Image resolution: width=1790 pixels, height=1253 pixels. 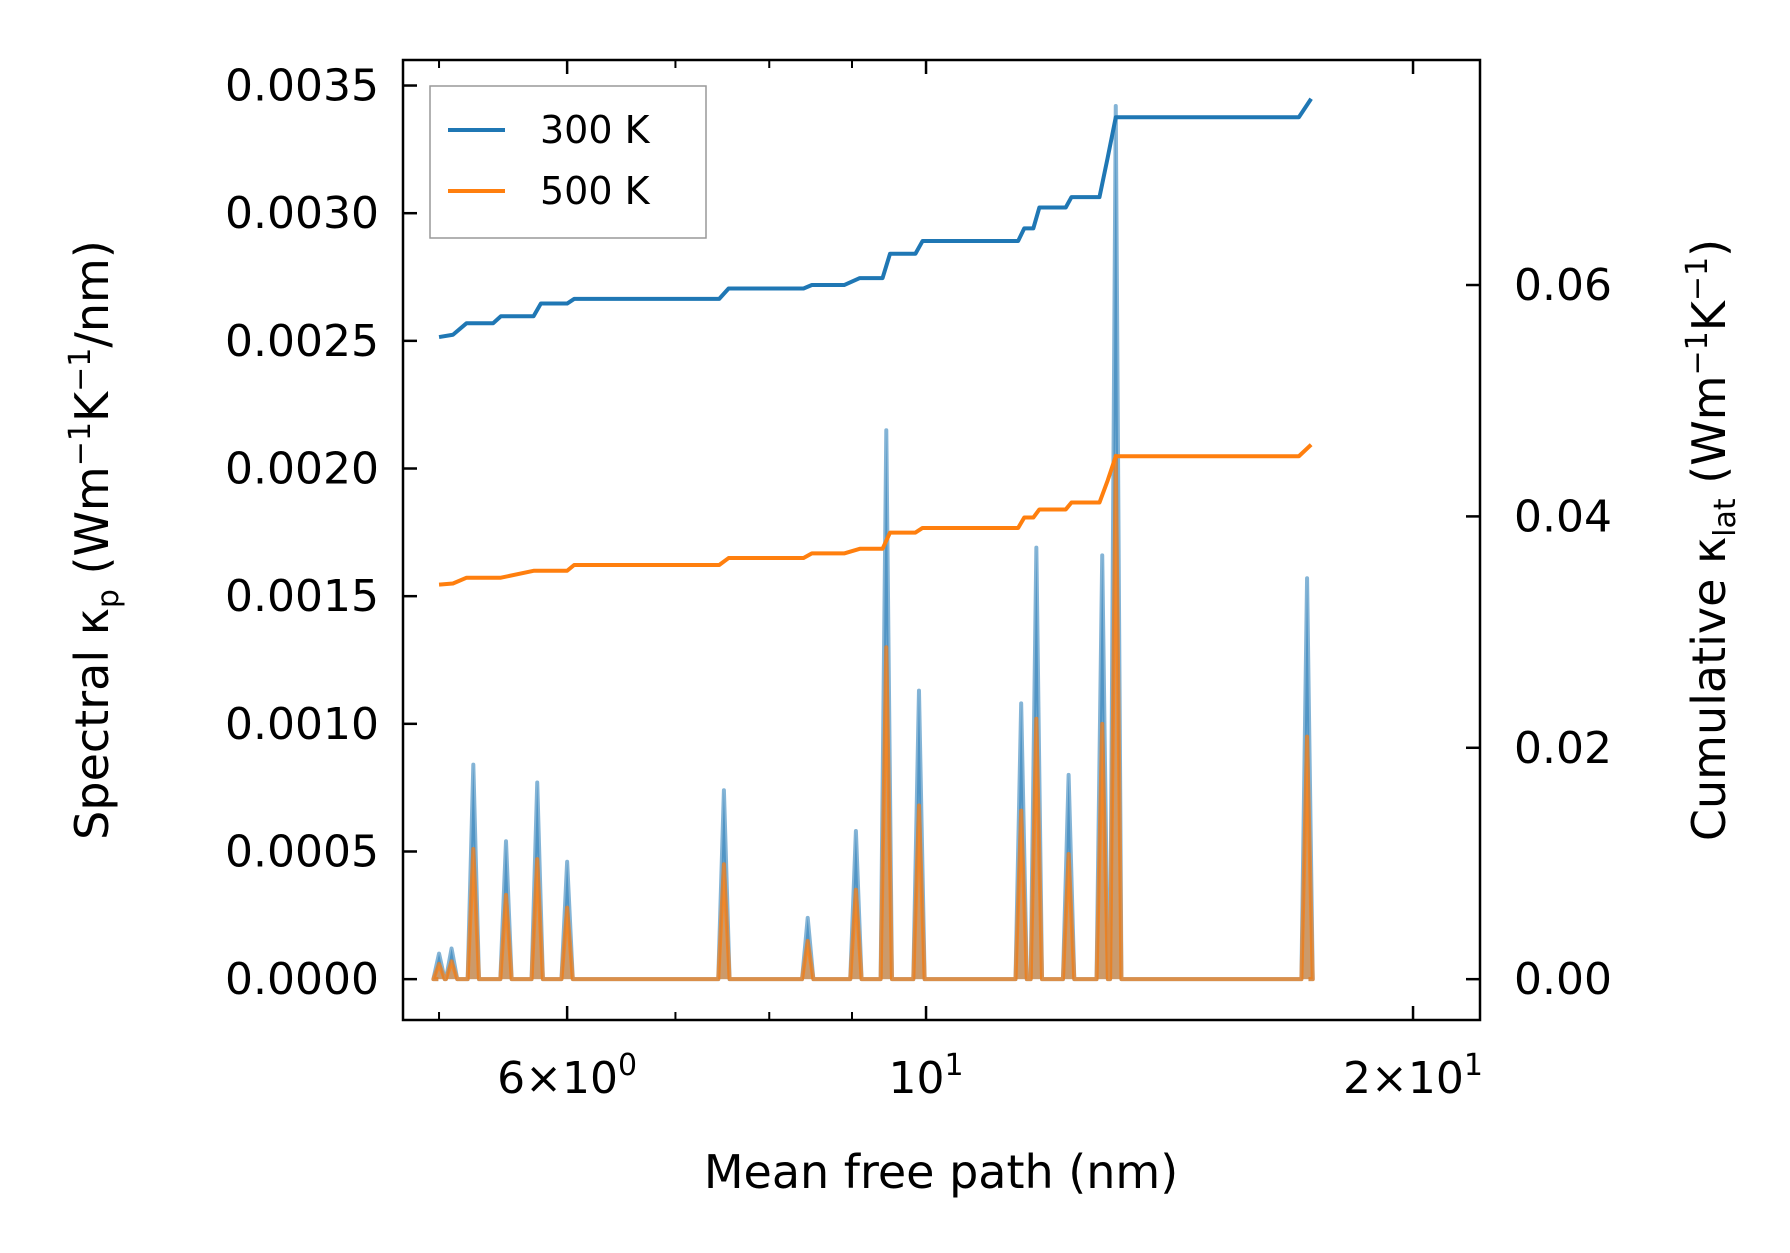 What do you see at coordinates (92, 293) in the screenshot?
I see `y-left-units-post: /nm)` at bounding box center [92, 293].